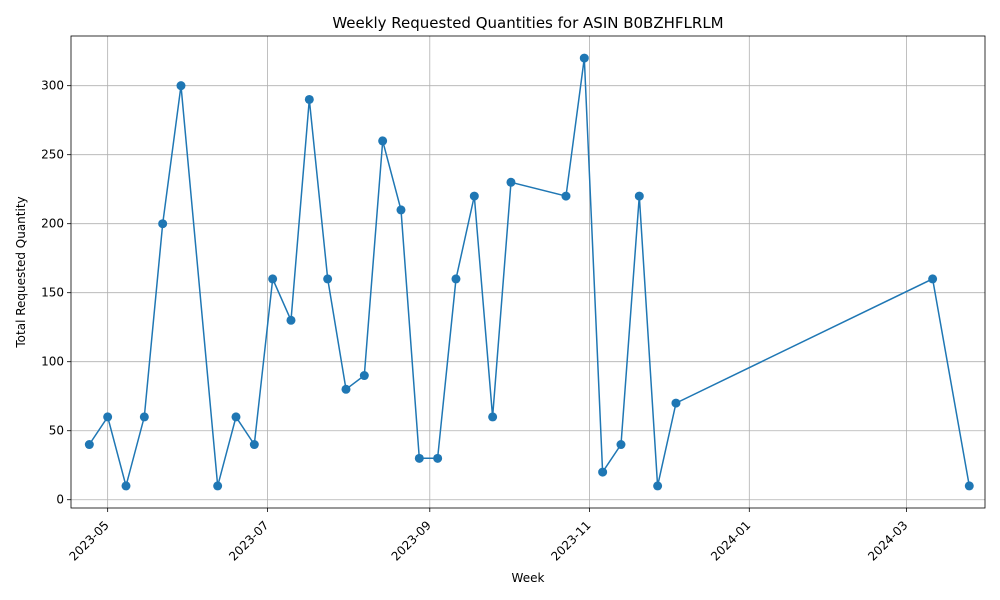 The height and width of the screenshot is (600, 1000). Describe the element at coordinates (52, 224) in the screenshot. I see `y-tick-label: 200` at that location.